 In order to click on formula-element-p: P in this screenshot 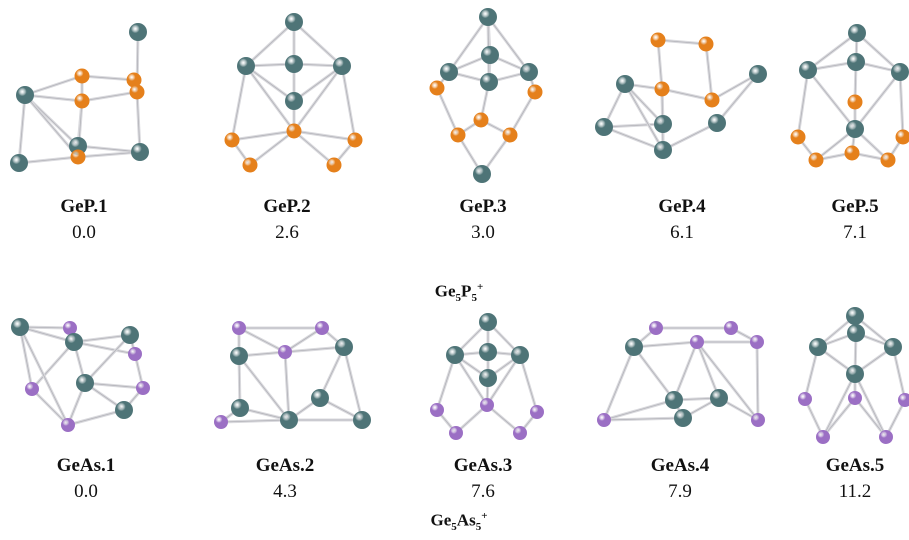, I will do `click(466, 291)`.